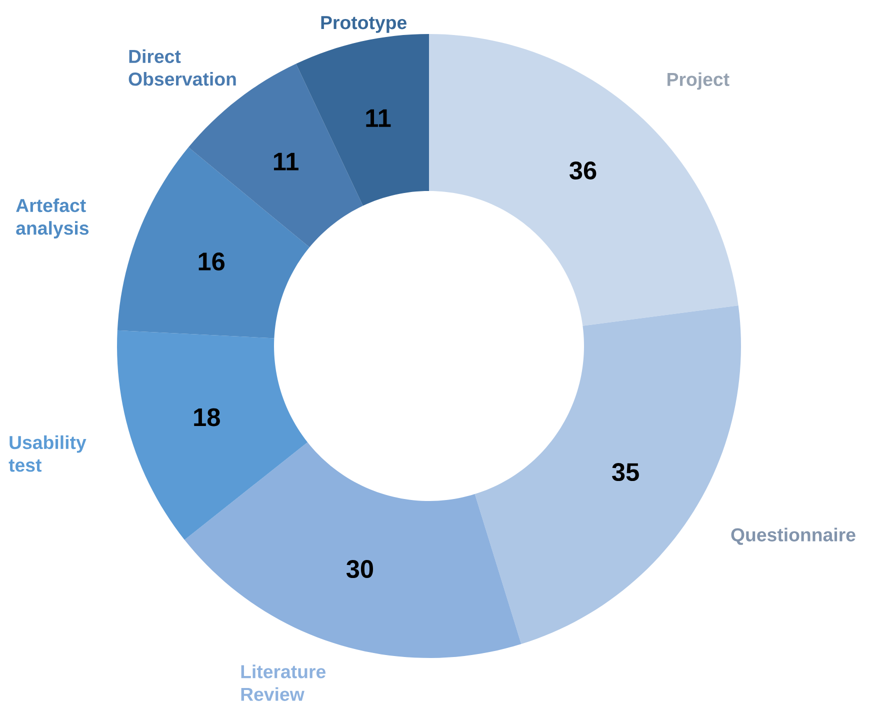 This screenshot has width=876, height=728. I want to click on slice-label: Questionnaire, so click(793, 536).